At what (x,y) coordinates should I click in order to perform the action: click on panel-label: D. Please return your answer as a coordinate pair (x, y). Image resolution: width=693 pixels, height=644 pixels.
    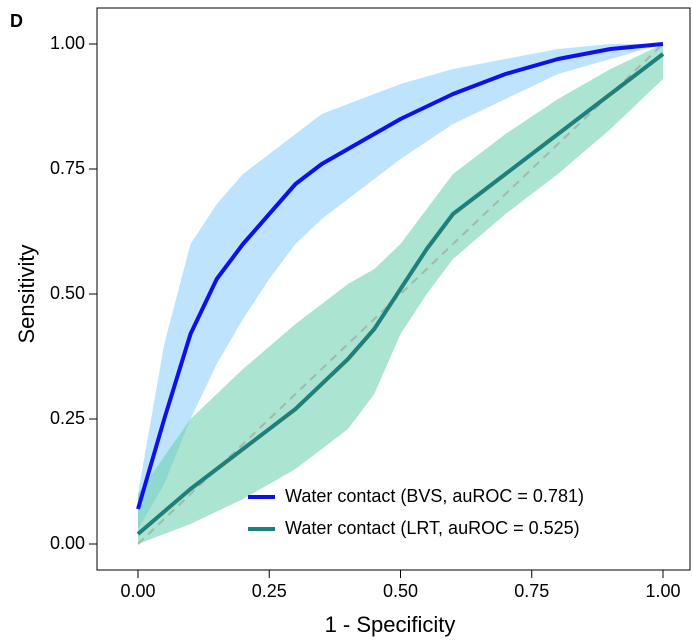
    Looking at the image, I should click on (16, 21).